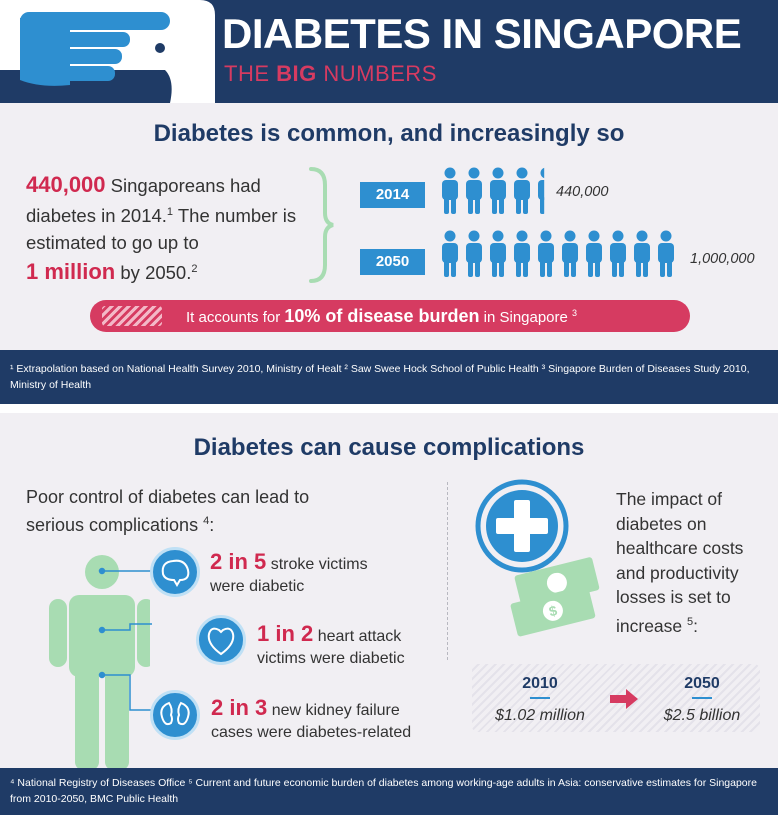  Describe the element at coordinates (221, 640) in the screenshot. I see `heart-icon` at that location.